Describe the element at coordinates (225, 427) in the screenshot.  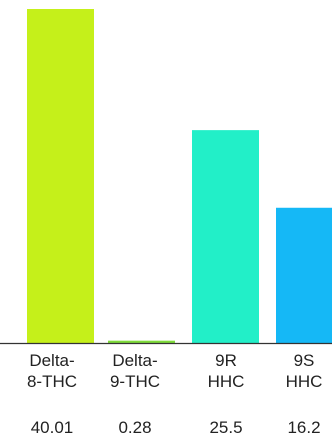
I see `value-label-2: 25.5` at that location.